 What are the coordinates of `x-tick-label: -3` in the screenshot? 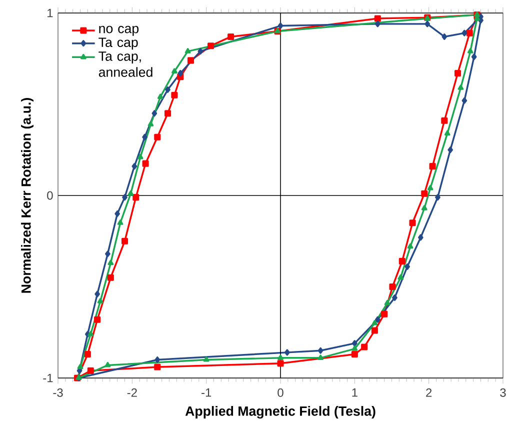 It's located at (58, 392).